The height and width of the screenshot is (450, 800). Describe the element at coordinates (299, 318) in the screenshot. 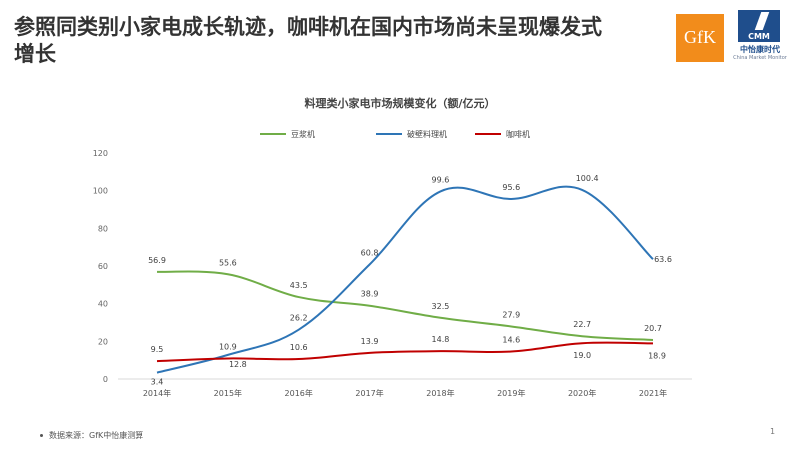

I see `data-label: 26.2` at that location.